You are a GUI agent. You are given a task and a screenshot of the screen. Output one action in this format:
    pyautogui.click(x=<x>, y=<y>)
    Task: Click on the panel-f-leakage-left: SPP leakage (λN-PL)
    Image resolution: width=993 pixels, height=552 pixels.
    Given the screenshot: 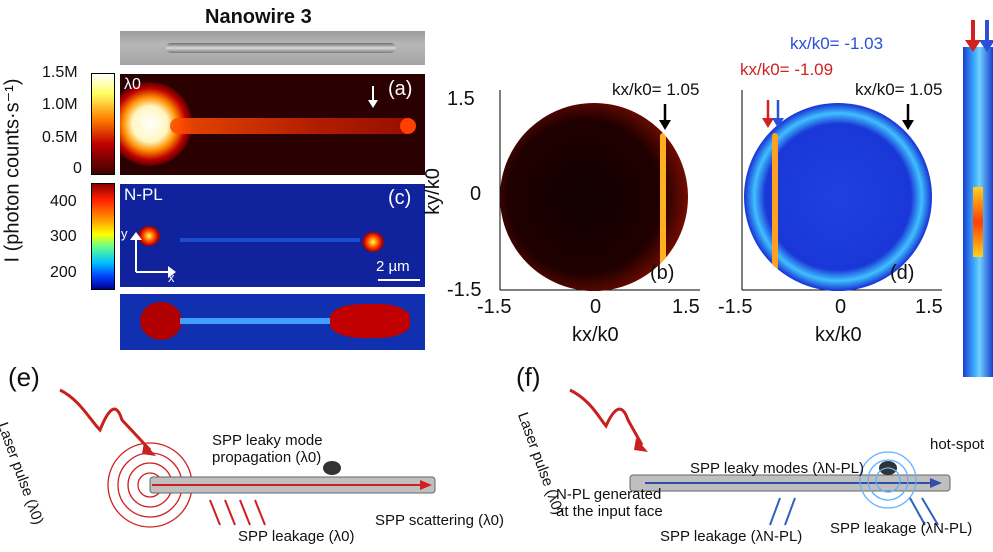 What is the action you would take?
    pyautogui.click(x=731, y=536)
    